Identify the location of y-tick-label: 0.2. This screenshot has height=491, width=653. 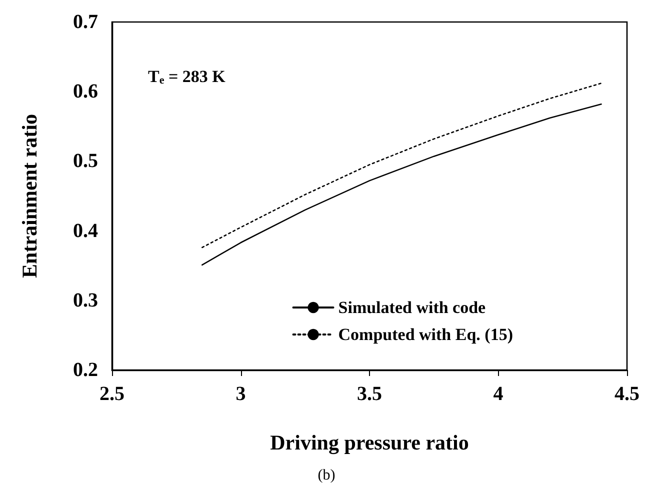
(85, 370).